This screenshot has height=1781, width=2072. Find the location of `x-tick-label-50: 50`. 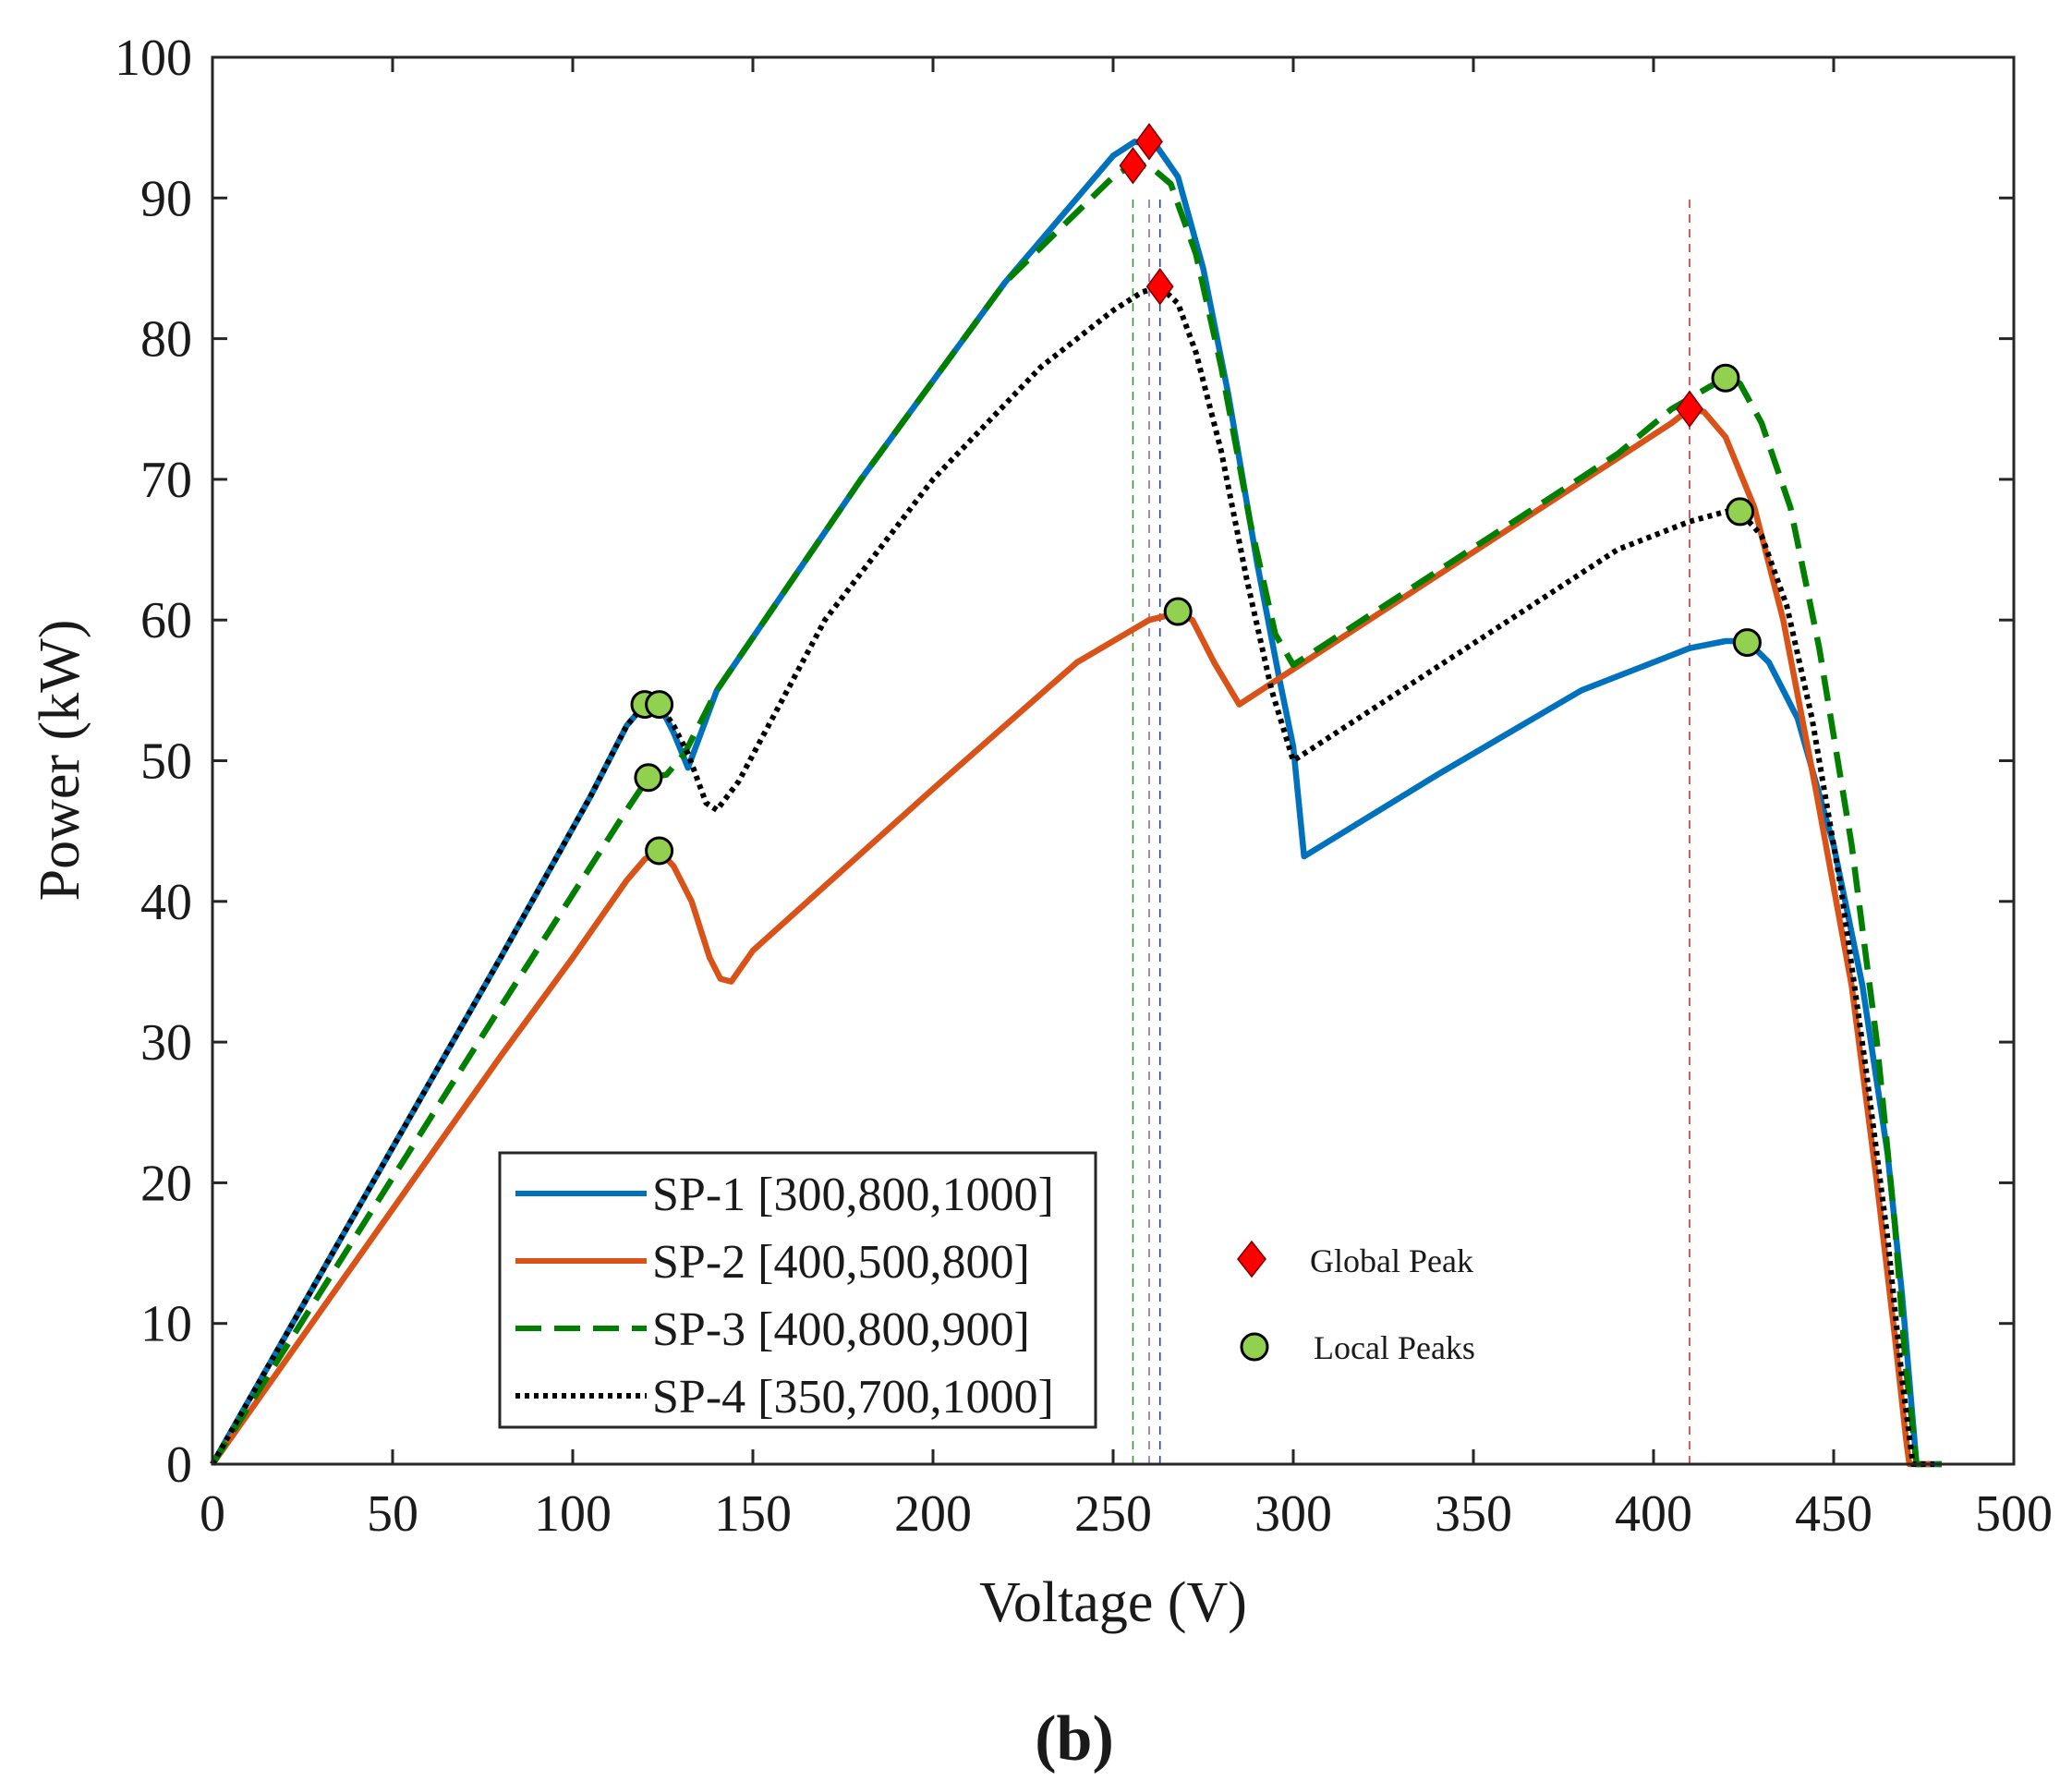

x-tick-label-50: 50 is located at coordinates (392, 1514).